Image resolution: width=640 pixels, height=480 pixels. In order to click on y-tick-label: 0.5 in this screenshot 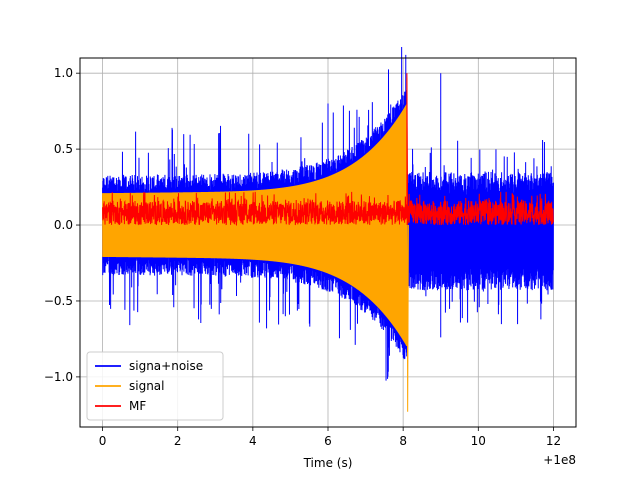, I will do `click(63, 149)`.